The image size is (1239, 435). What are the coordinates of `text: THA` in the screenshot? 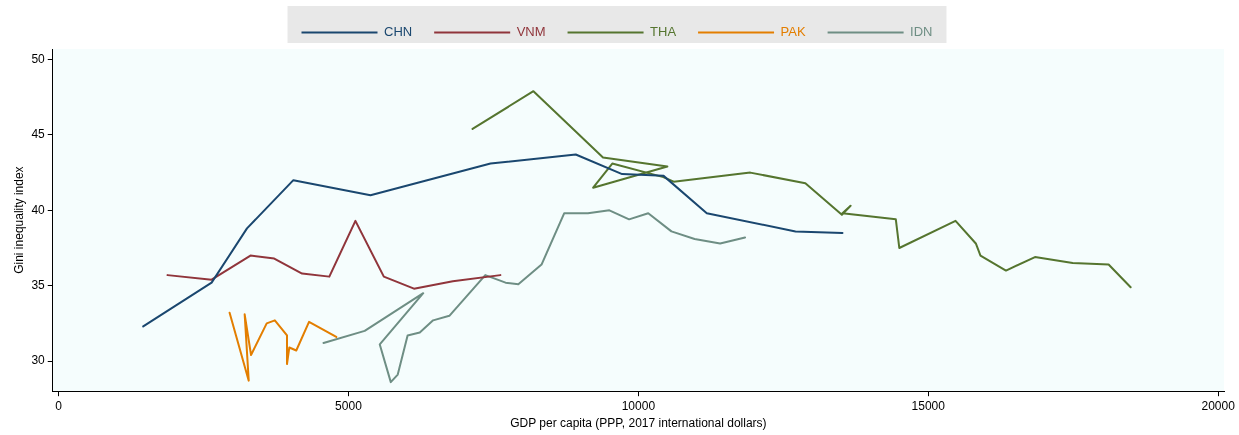 It's located at (663, 32).